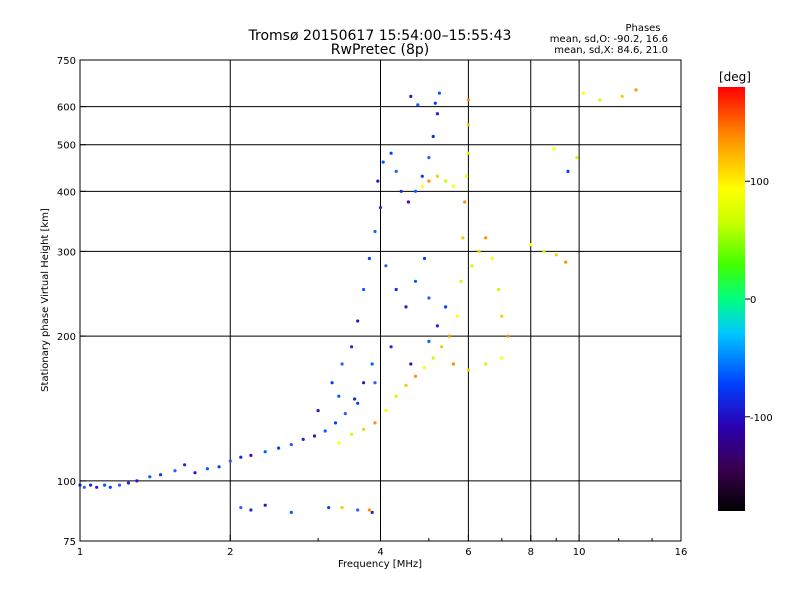  What do you see at coordinates (66, 146) in the screenshot?
I see `y-tick-label: 500` at bounding box center [66, 146].